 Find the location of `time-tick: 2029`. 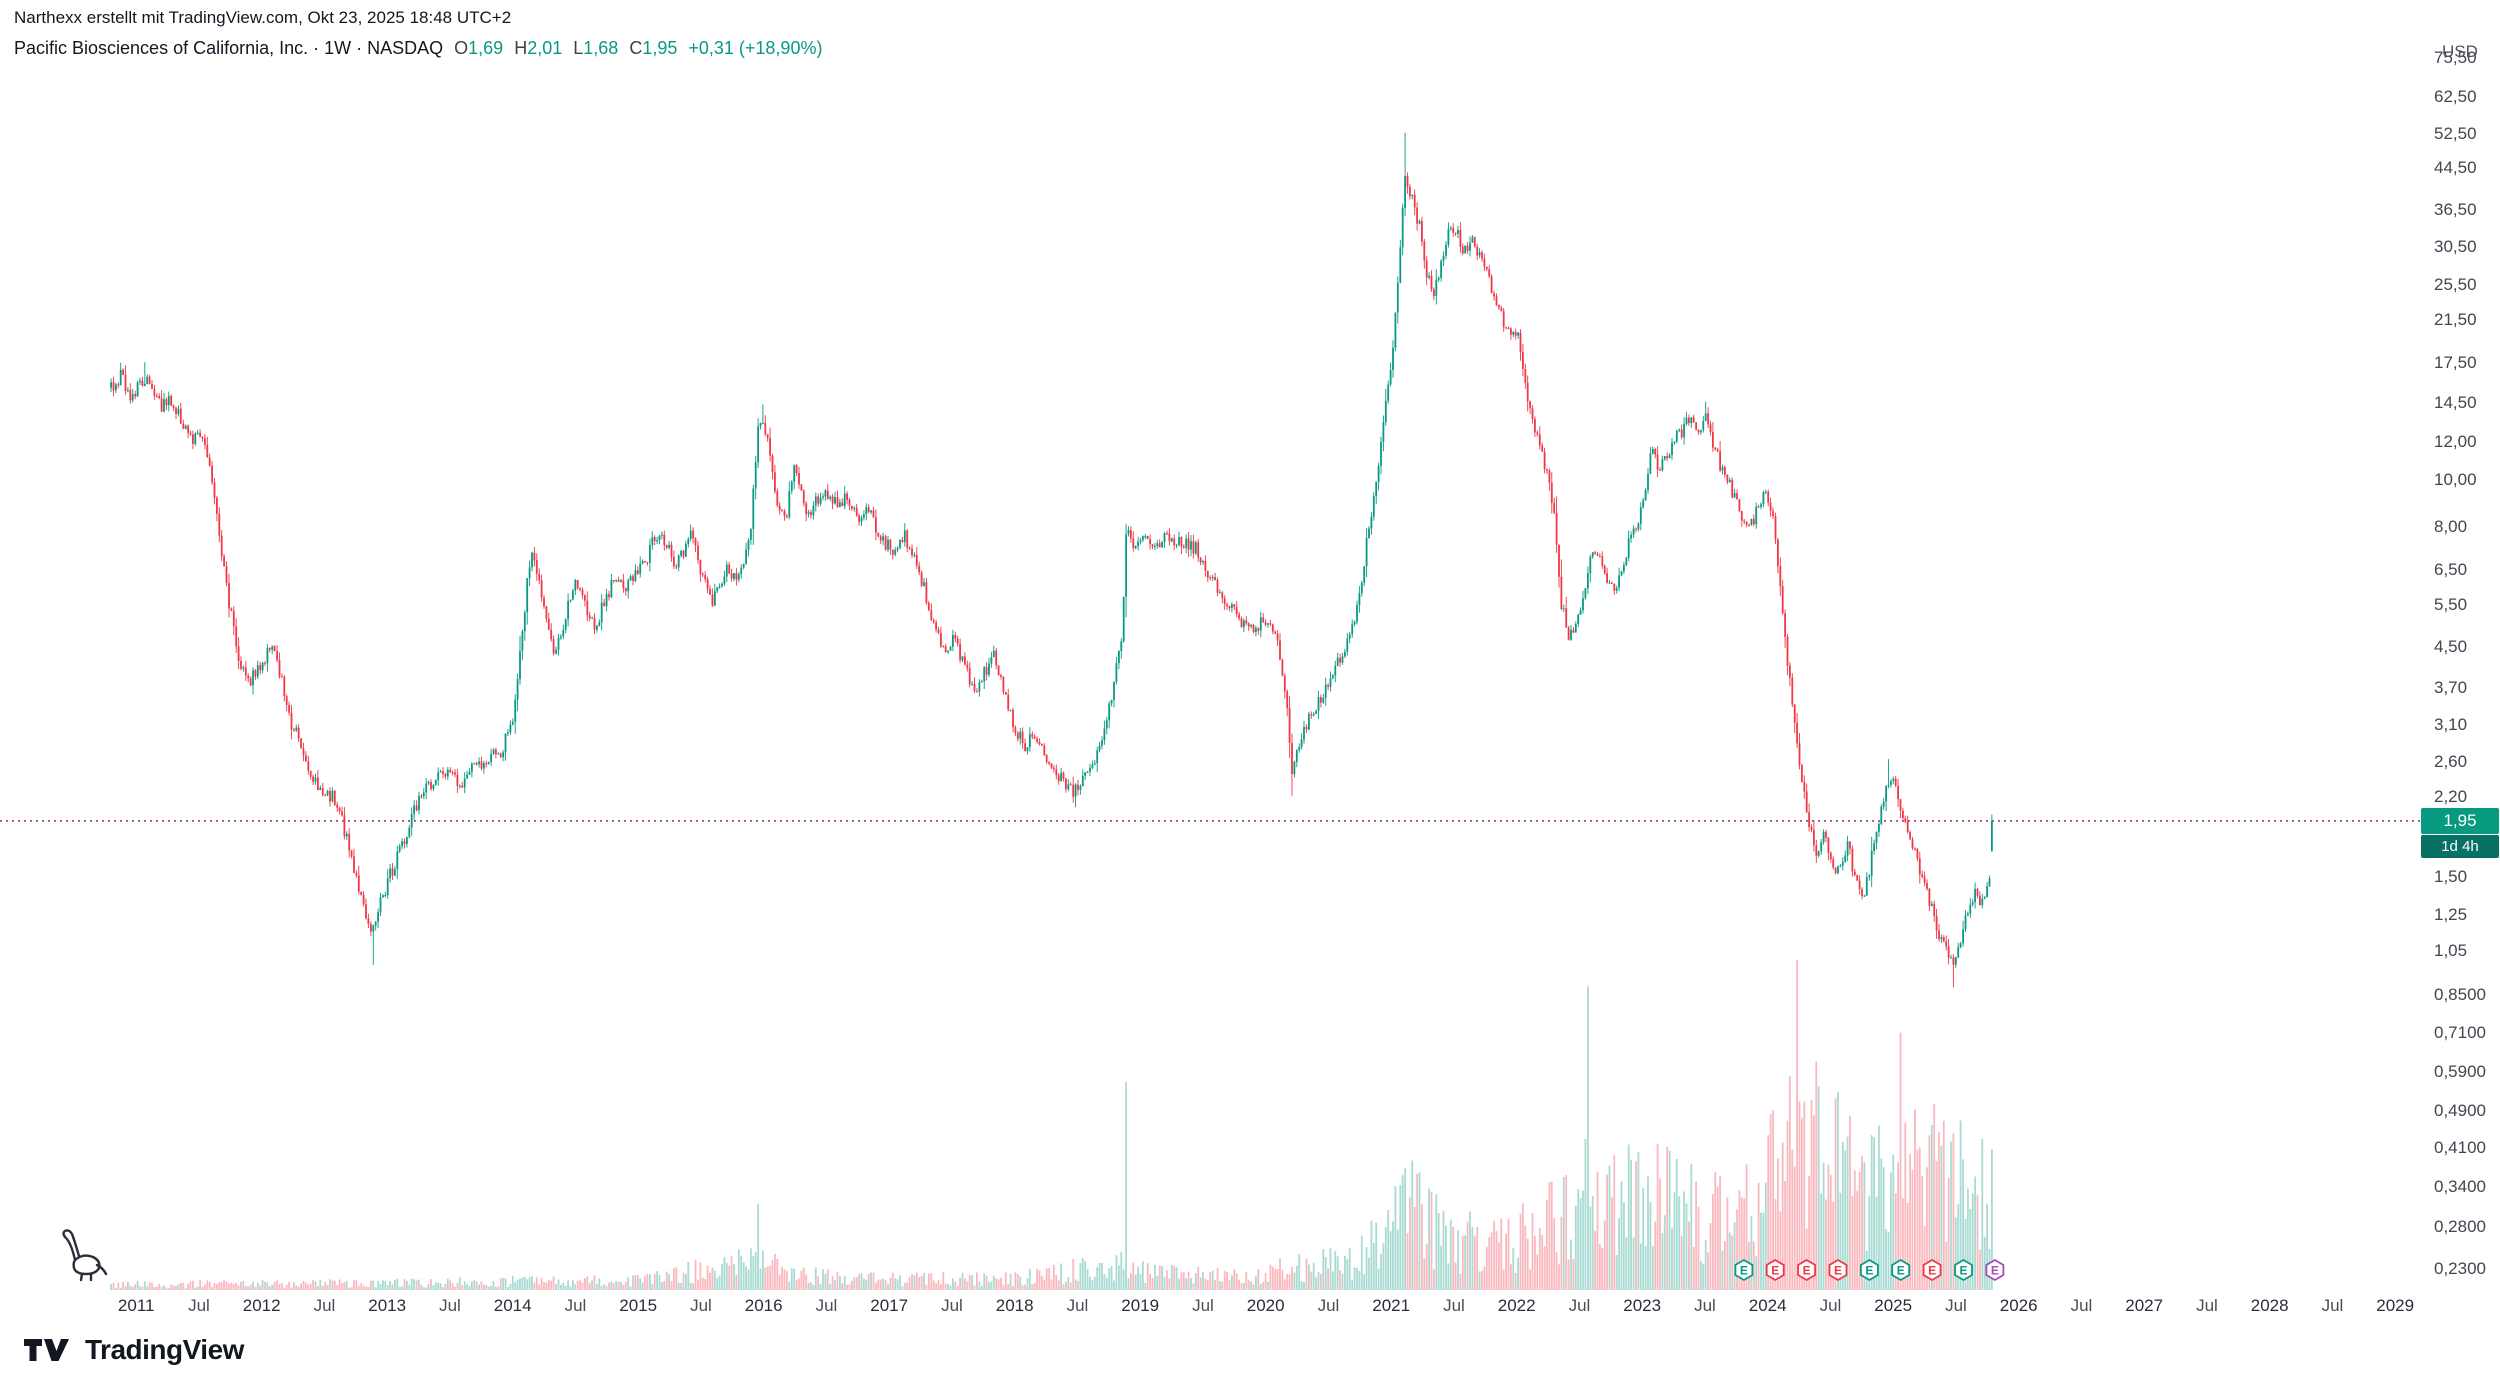

time-tick: 2029 is located at coordinates (2395, 1305).